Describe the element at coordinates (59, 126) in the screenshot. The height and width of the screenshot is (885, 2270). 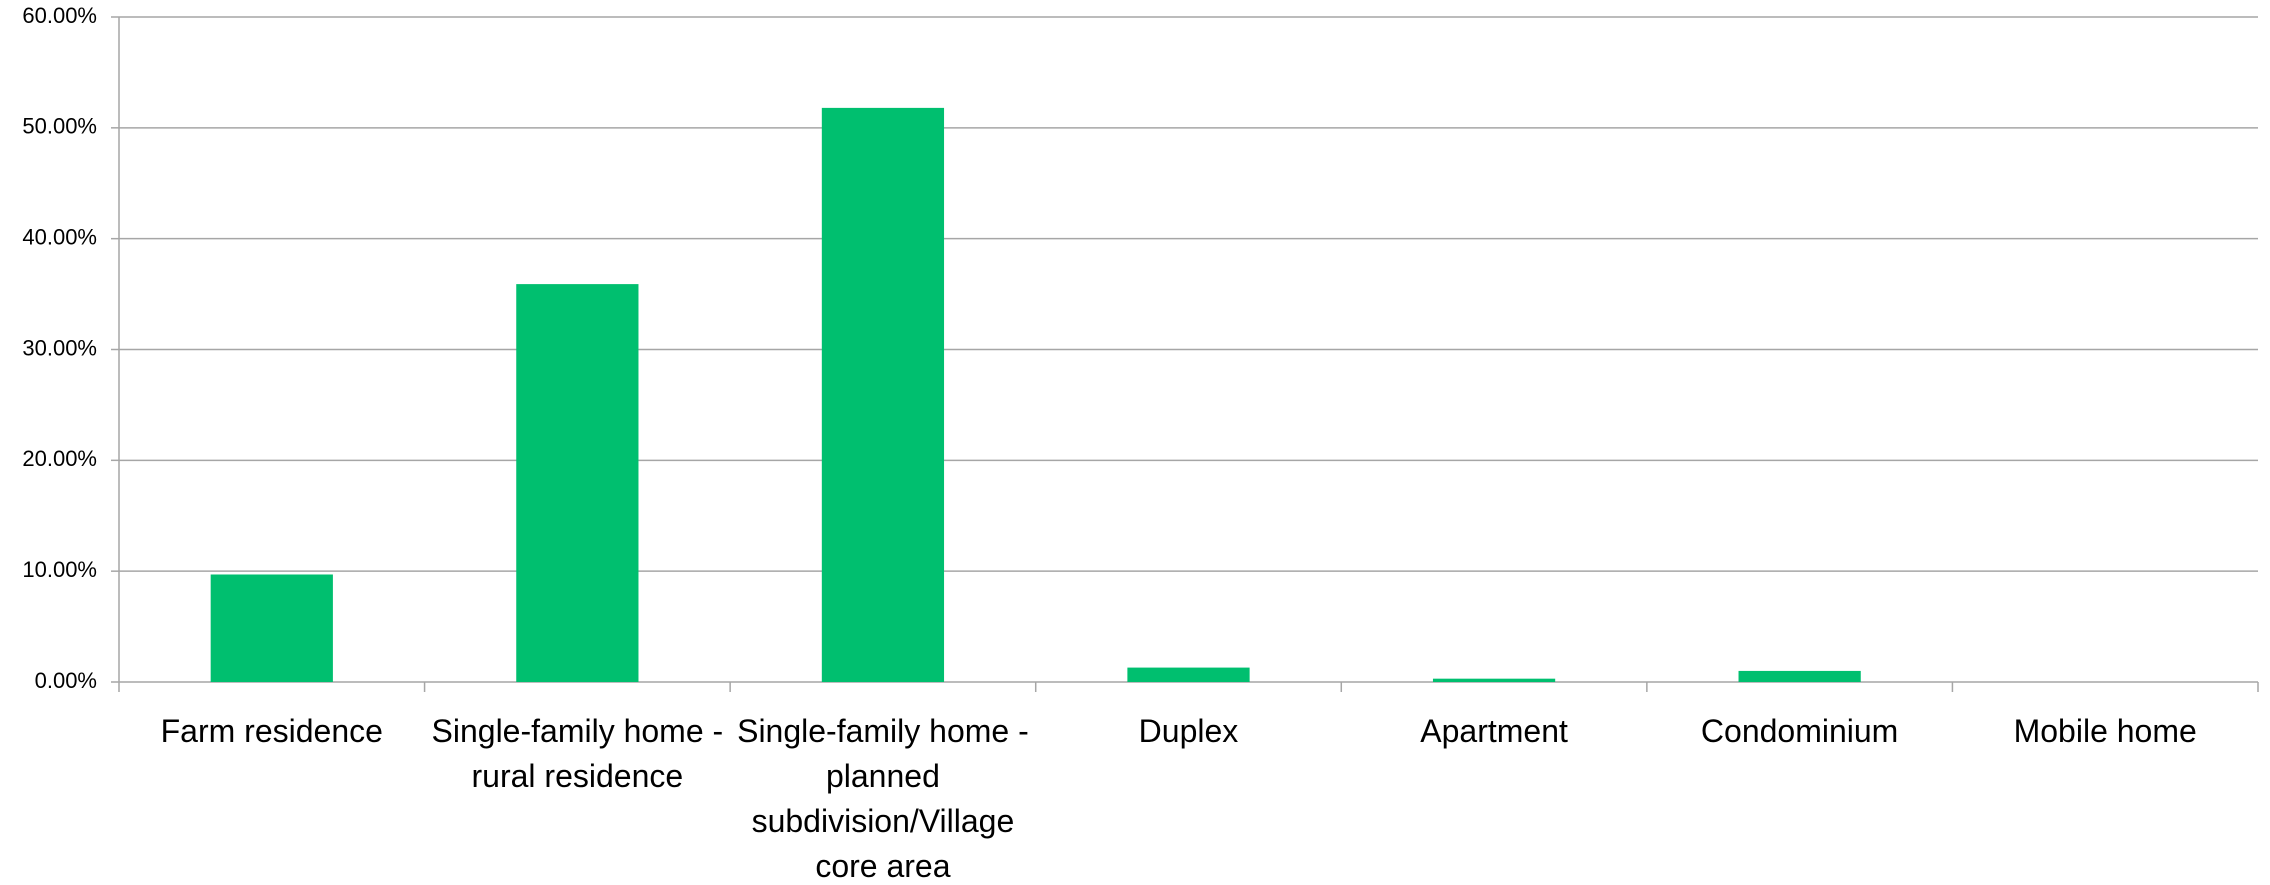
I see `y-tick-label: 50.00%` at that location.